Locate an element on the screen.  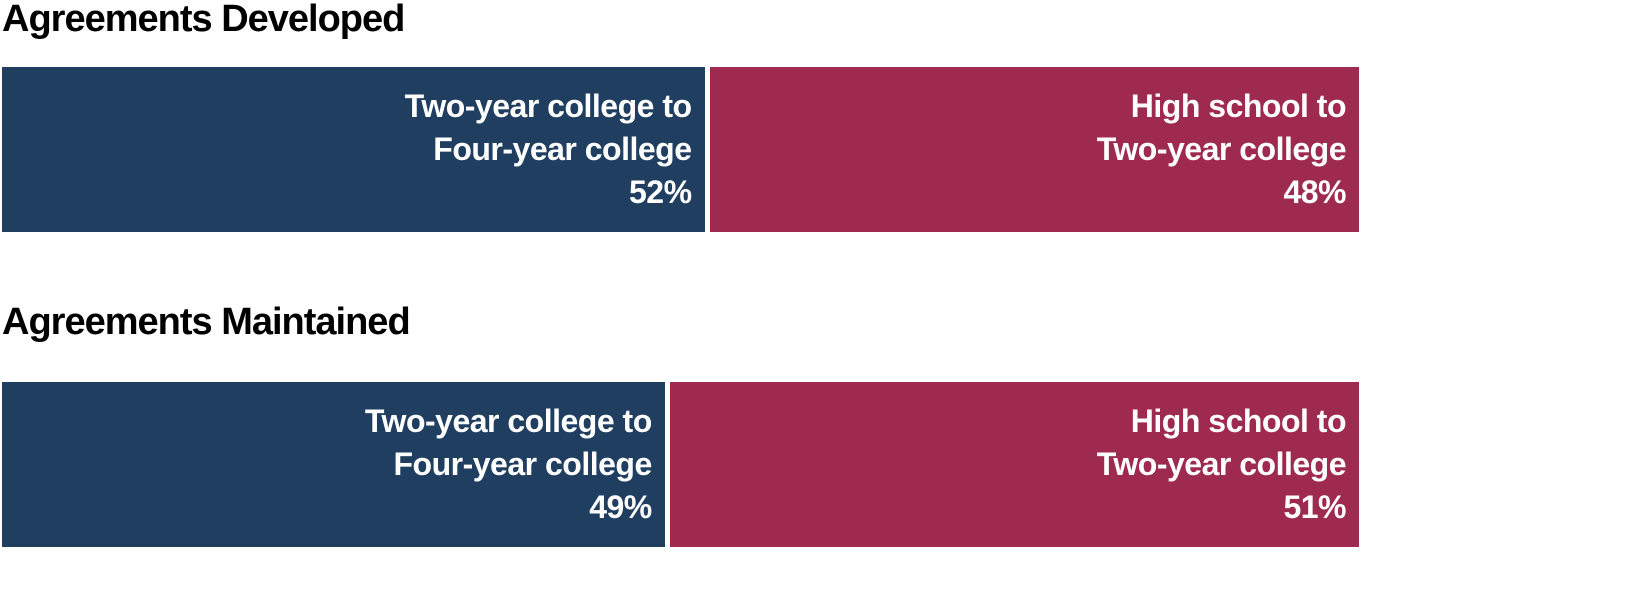
bar-segment: Two-year college to Four-year college 49% is located at coordinates (333, 464).